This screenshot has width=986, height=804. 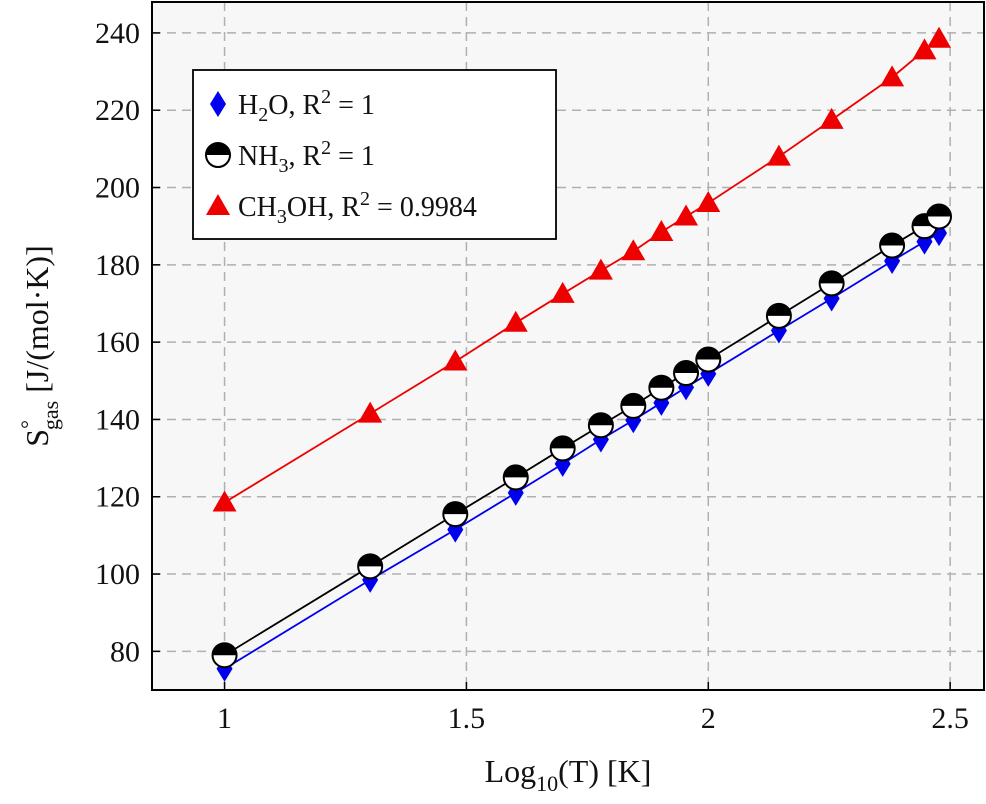 I want to click on legend: H2O, R2 = 1 NH3, R2 = 1 CH3OH, R2 = 0.9984, so click(x=374, y=154).